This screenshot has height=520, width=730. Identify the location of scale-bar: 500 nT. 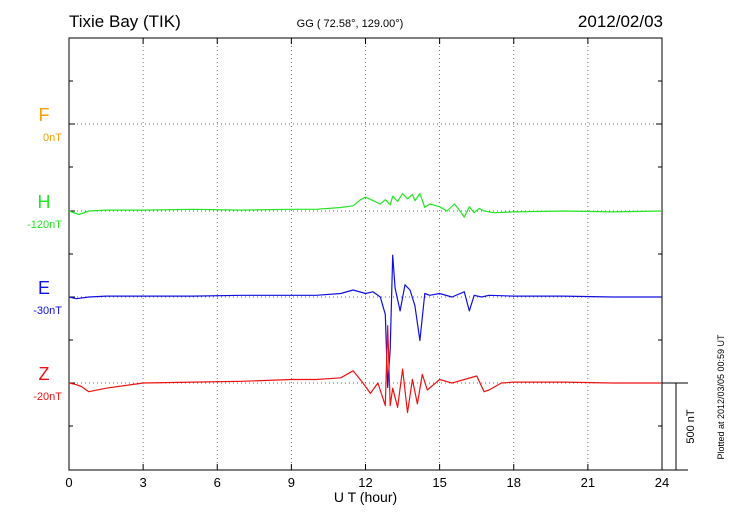
(679, 426).